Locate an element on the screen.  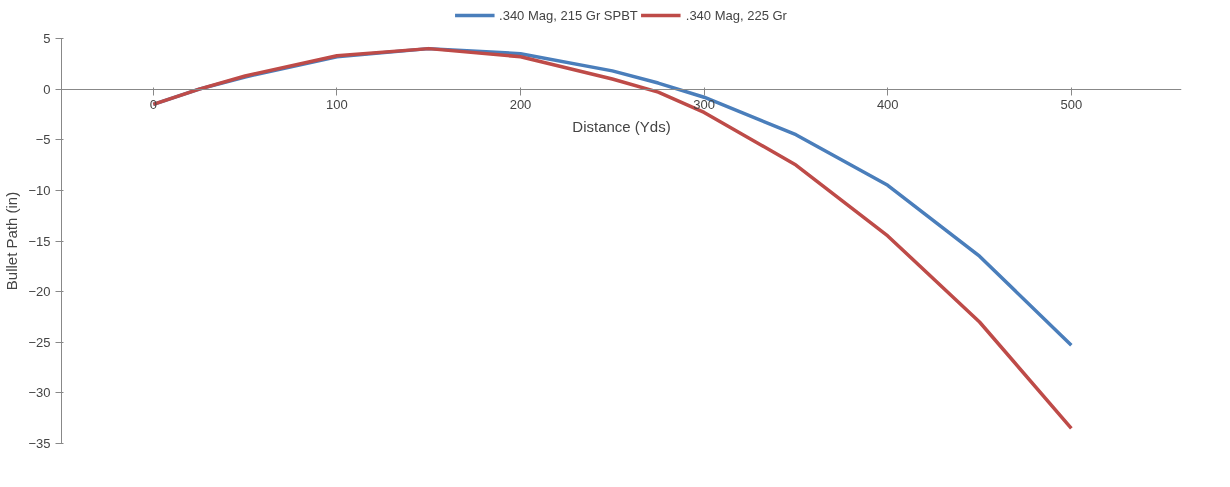
legend-label: .340 Mag, 225 Gr is located at coordinates (736, 15).